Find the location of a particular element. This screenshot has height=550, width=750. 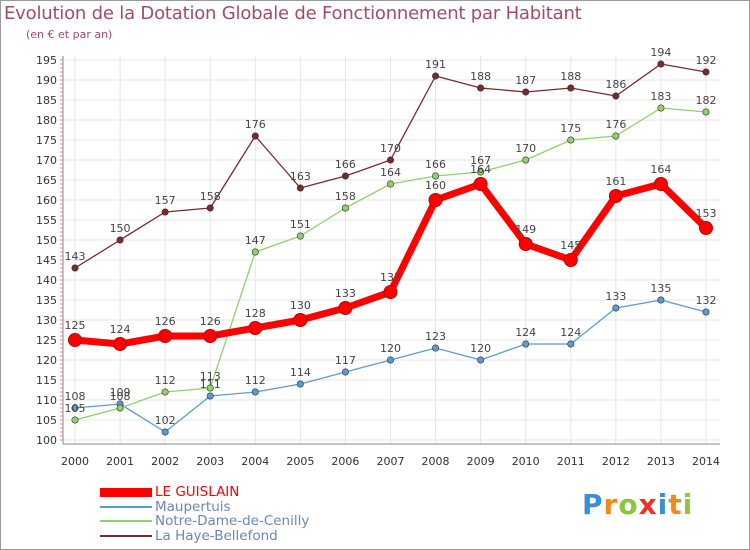

data-label-le_guislain: 125 is located at coordinates (75, 325).